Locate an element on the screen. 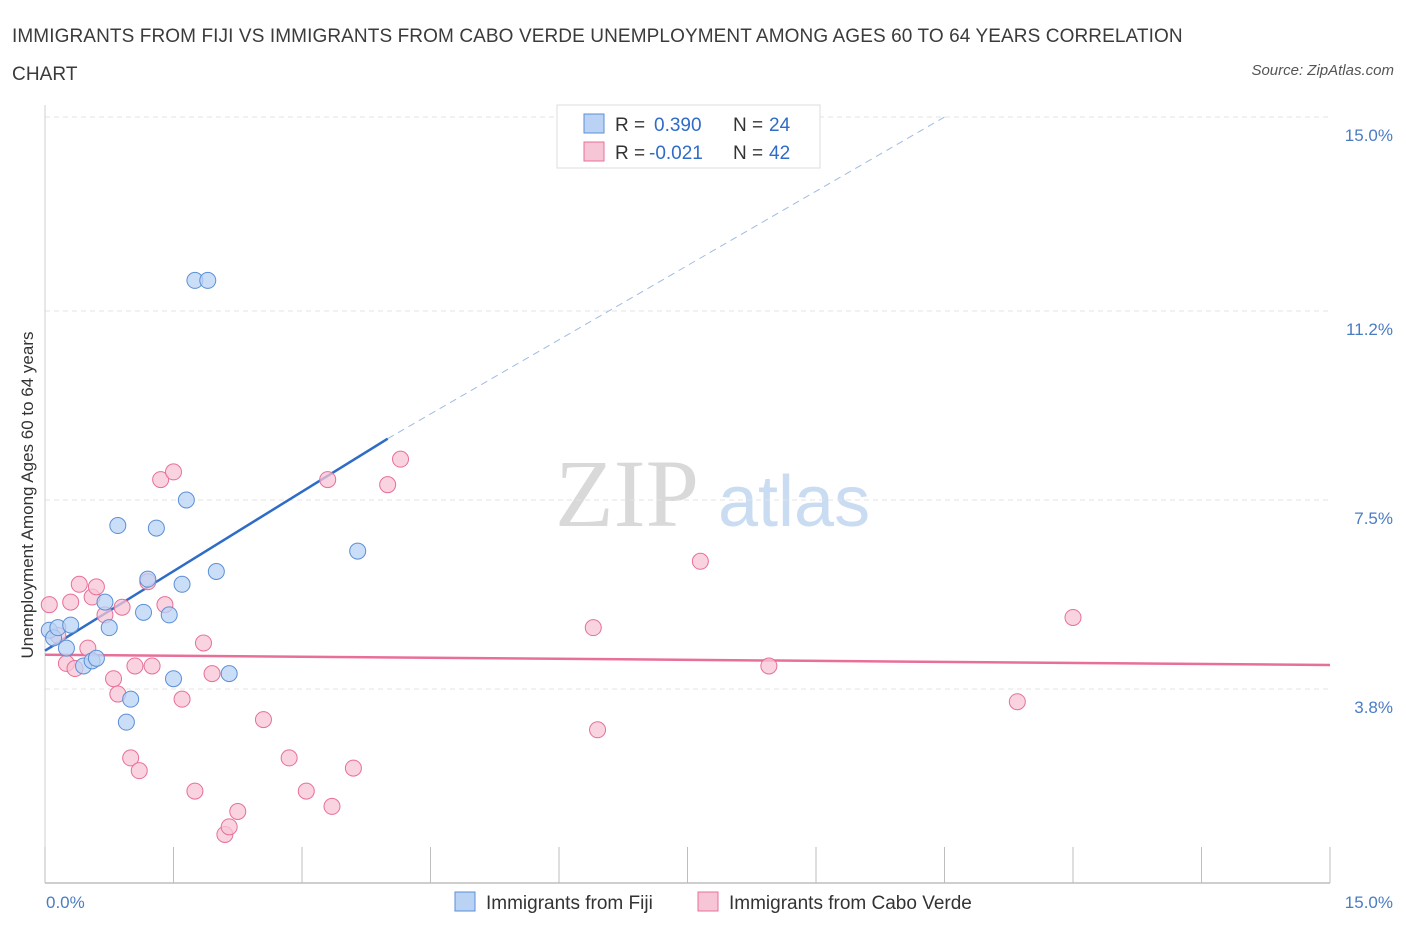 The height and width of the screenshot is (930, 1406). legend-n-value-cabo: 42 is located at coordinates (779, 153).